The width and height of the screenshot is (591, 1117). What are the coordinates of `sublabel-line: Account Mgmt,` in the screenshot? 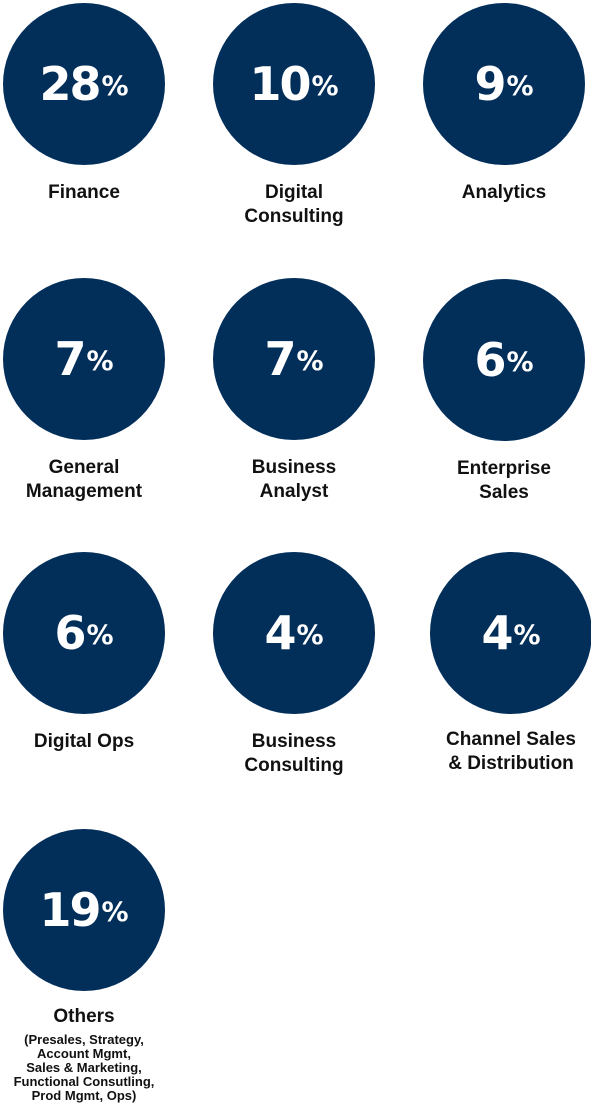 It's located at (84, 1053).